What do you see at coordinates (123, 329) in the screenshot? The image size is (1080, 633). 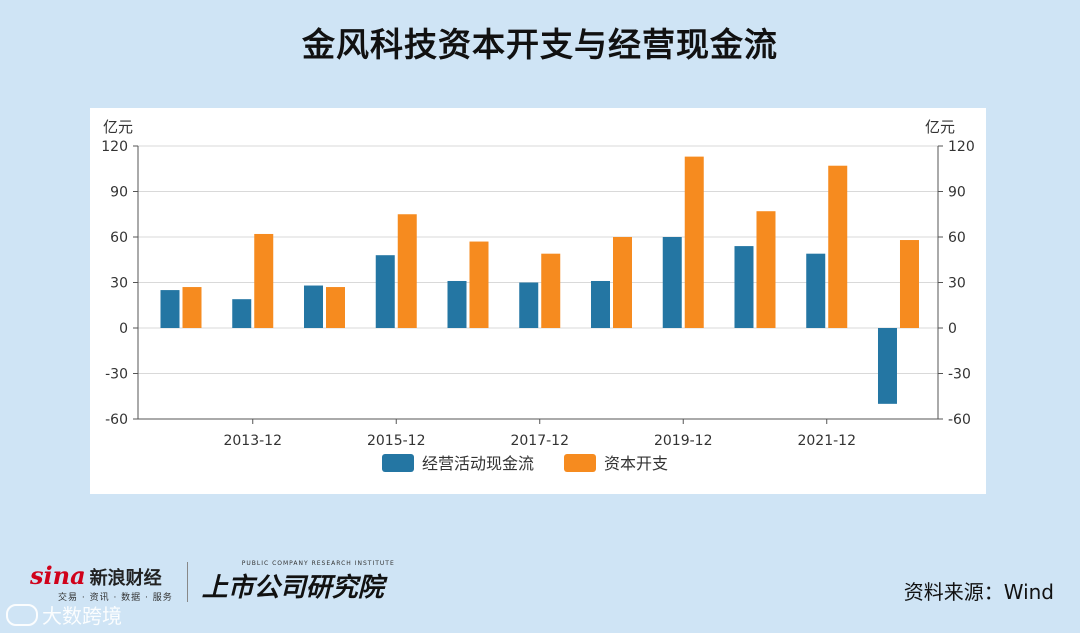 I see `y-tick-label-left: 0` at bounding box center [123, 329].